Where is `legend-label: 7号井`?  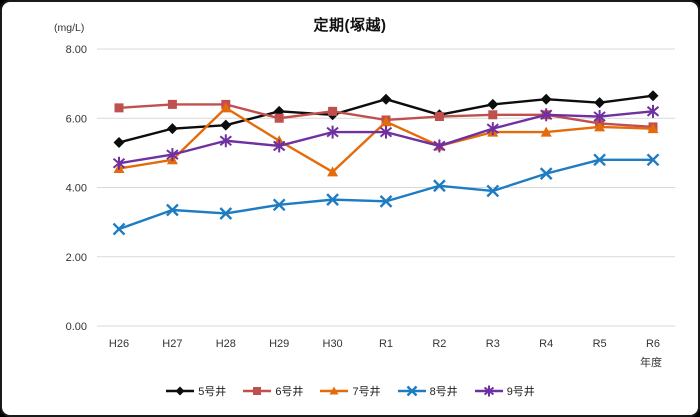 legend-label: 7号井 is located at coordinates (366, 392).